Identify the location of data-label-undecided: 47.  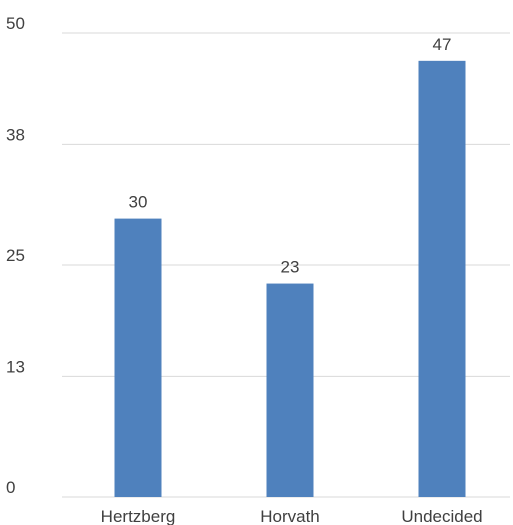
(442, 44).